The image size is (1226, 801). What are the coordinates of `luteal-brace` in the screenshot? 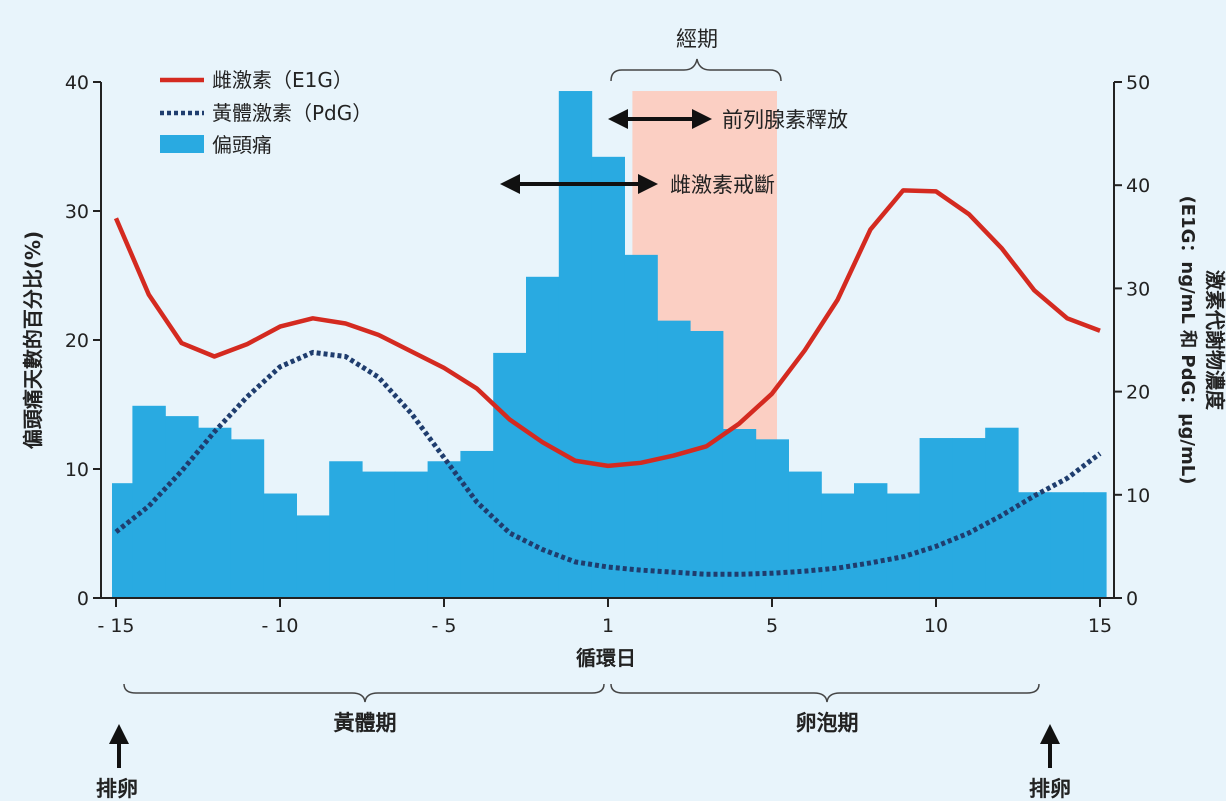 It's located at (364, 693).